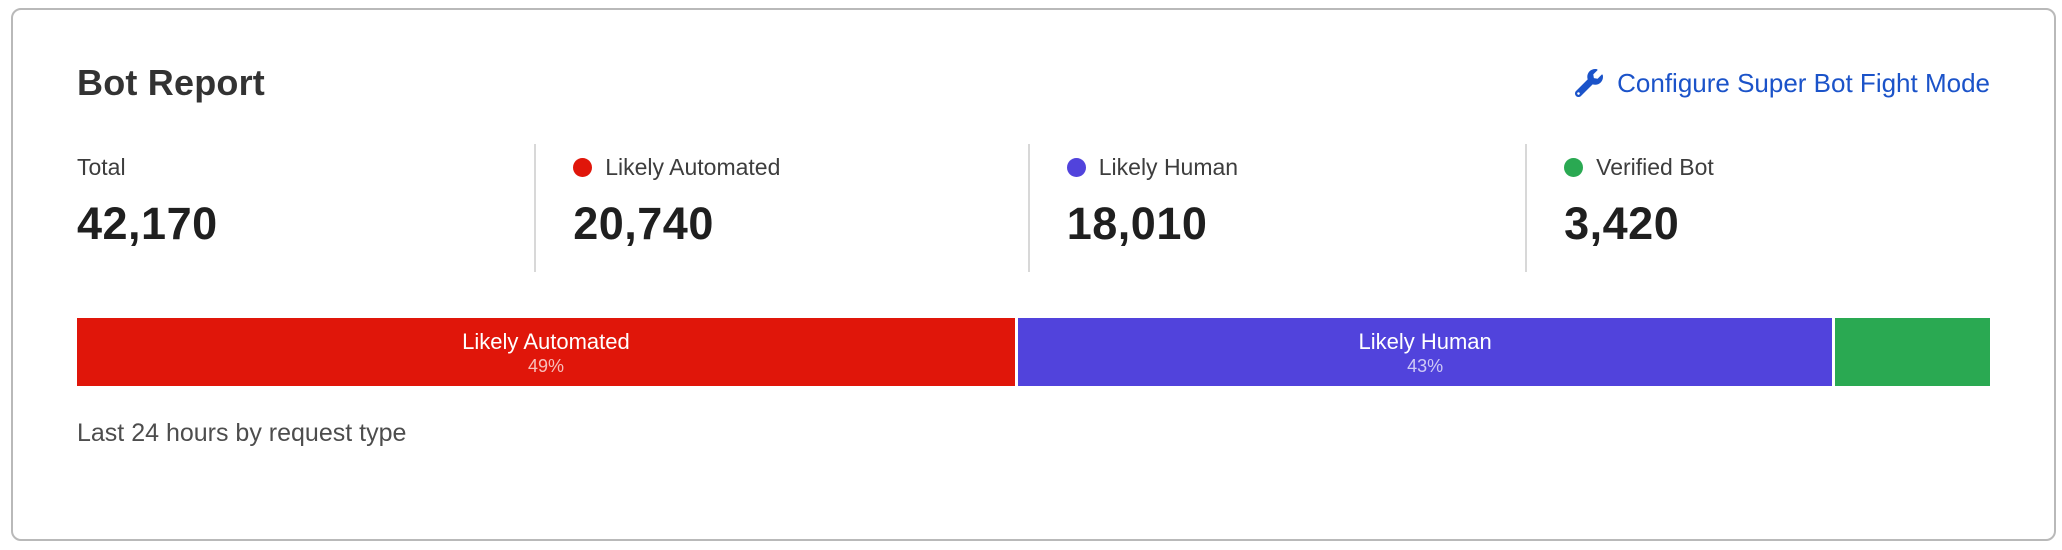 This screenshot has width=2062, height=550. What do you see at coordinates (171, 82) in the screenshot?
I see `page-title: Bot Report` at bounding box center [171, 82].